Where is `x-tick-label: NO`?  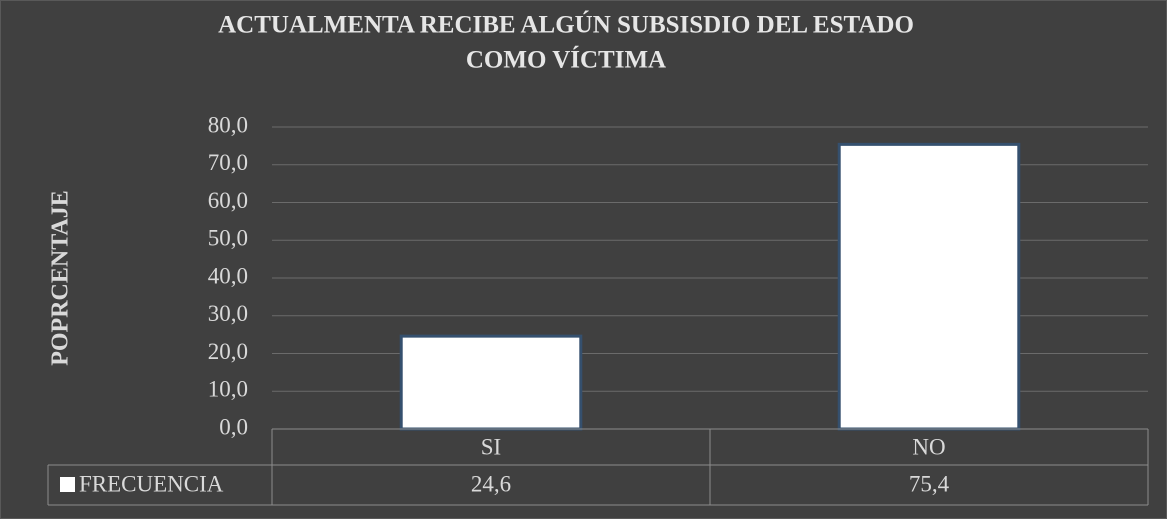
x-tick-label: NO is located at coordinates (928, 446).